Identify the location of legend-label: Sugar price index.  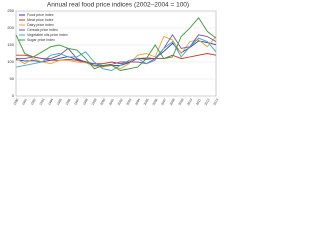
(41, 40).